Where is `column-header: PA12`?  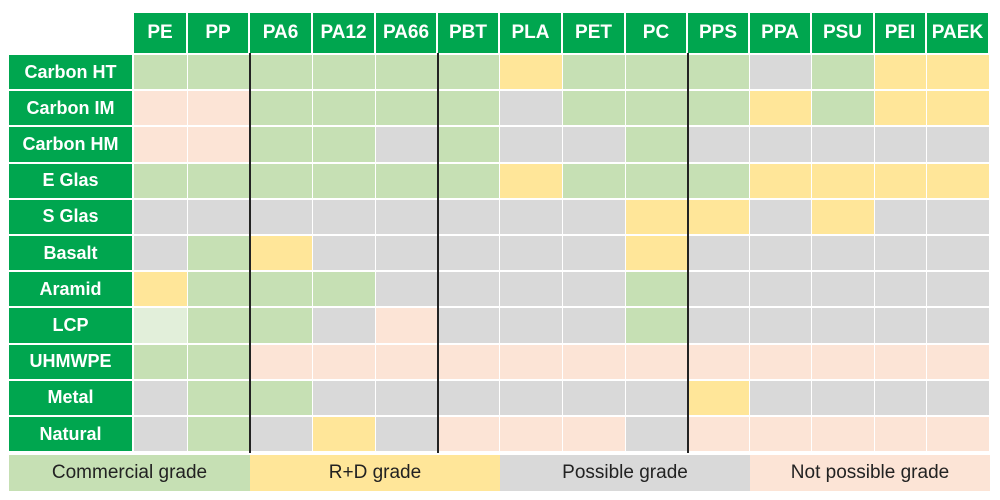 column-header: PA12 is located at coordinates (344, 33).